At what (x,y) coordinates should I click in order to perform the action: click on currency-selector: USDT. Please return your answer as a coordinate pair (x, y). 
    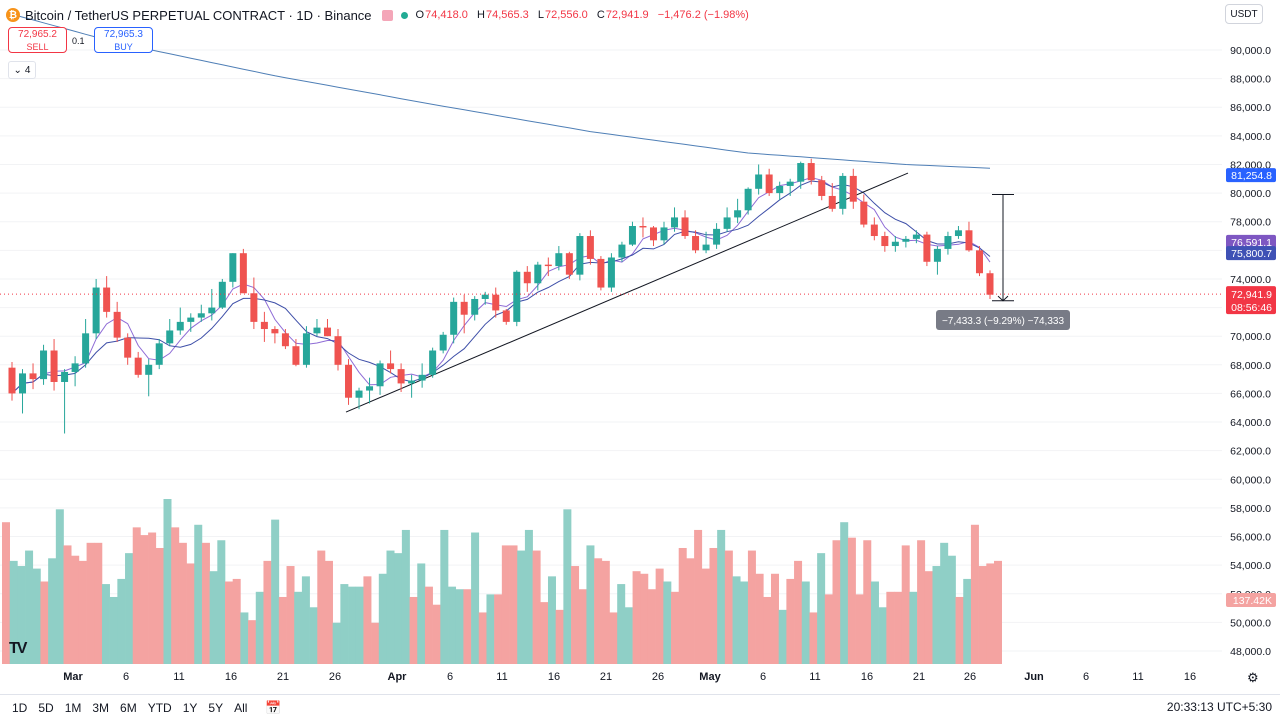
    Looking at the image, I should click on (1244, 14).